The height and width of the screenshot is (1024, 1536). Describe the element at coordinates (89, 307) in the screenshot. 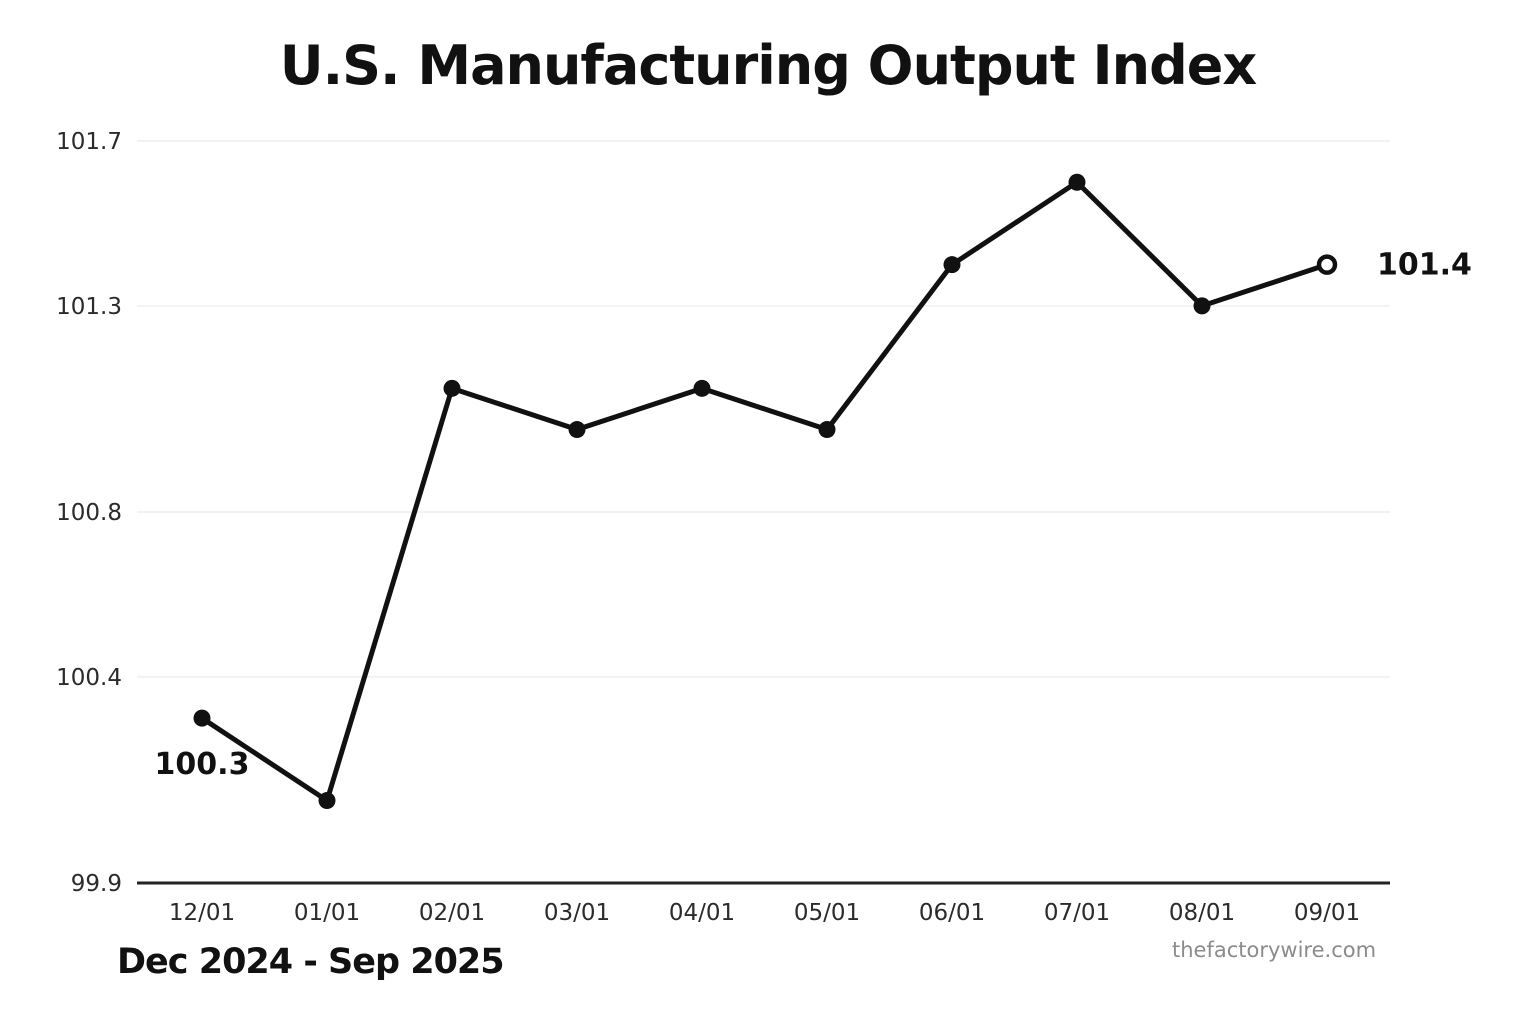

I see `y-tick-label: 101.3` at that location.